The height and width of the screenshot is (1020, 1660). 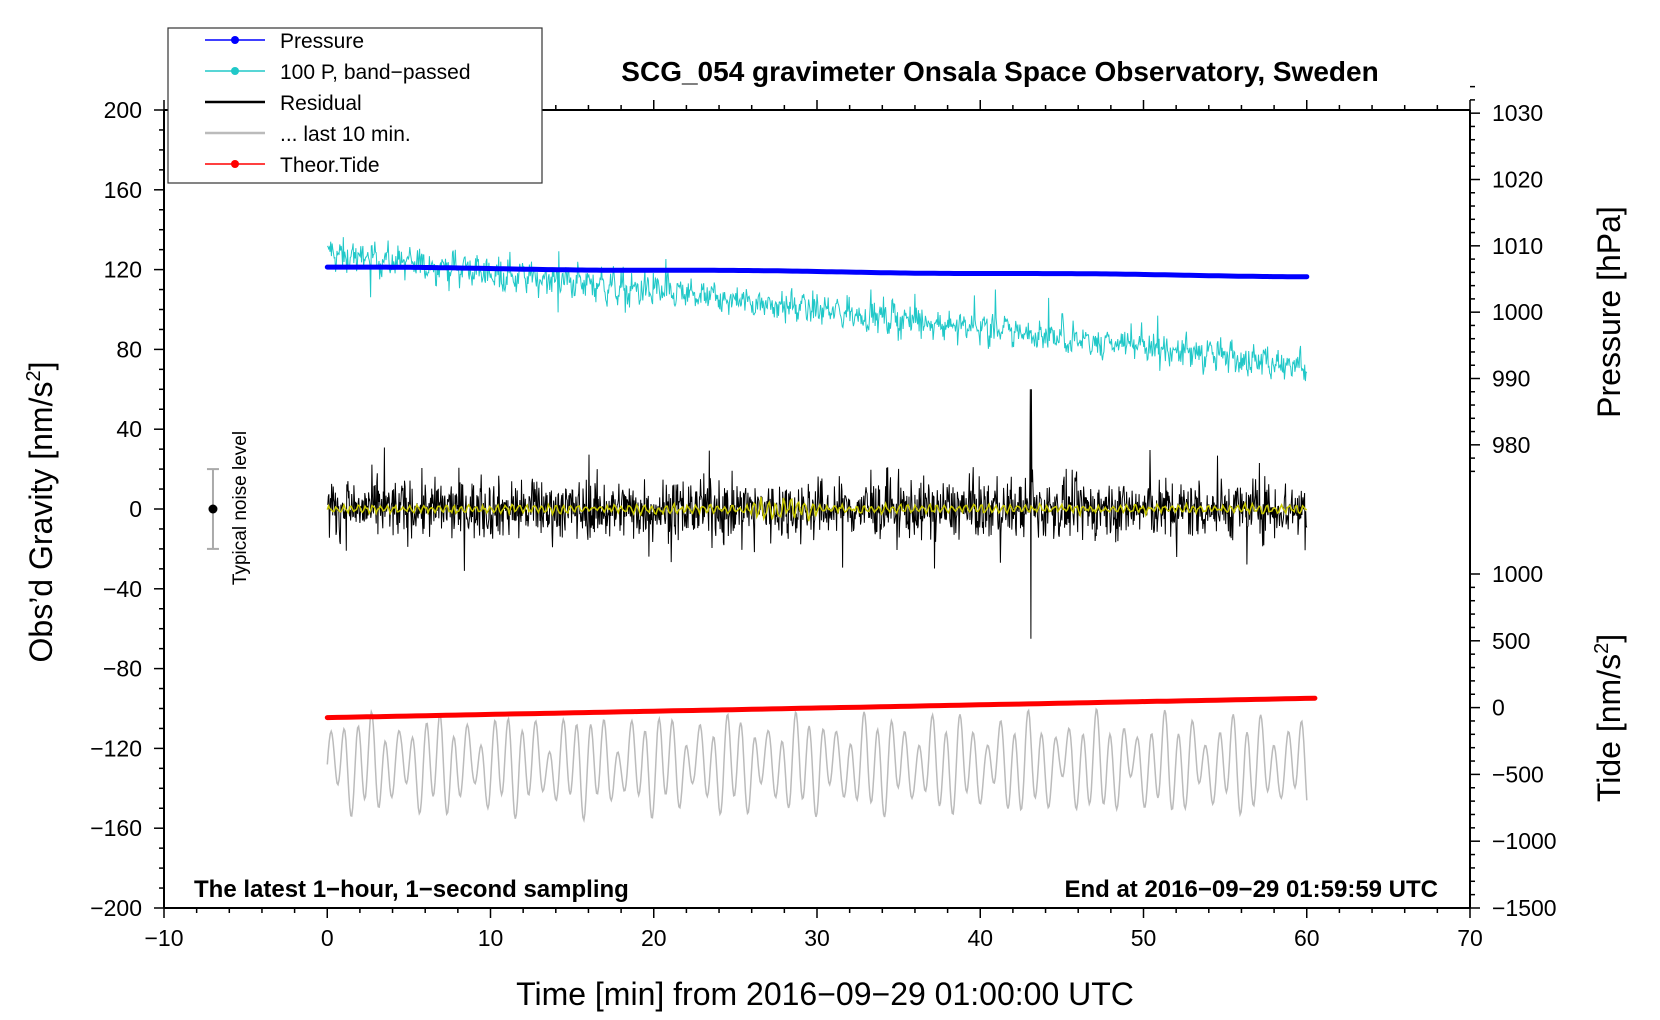 I want to click on x-tick-label: −10, so click(x=163, y=938).